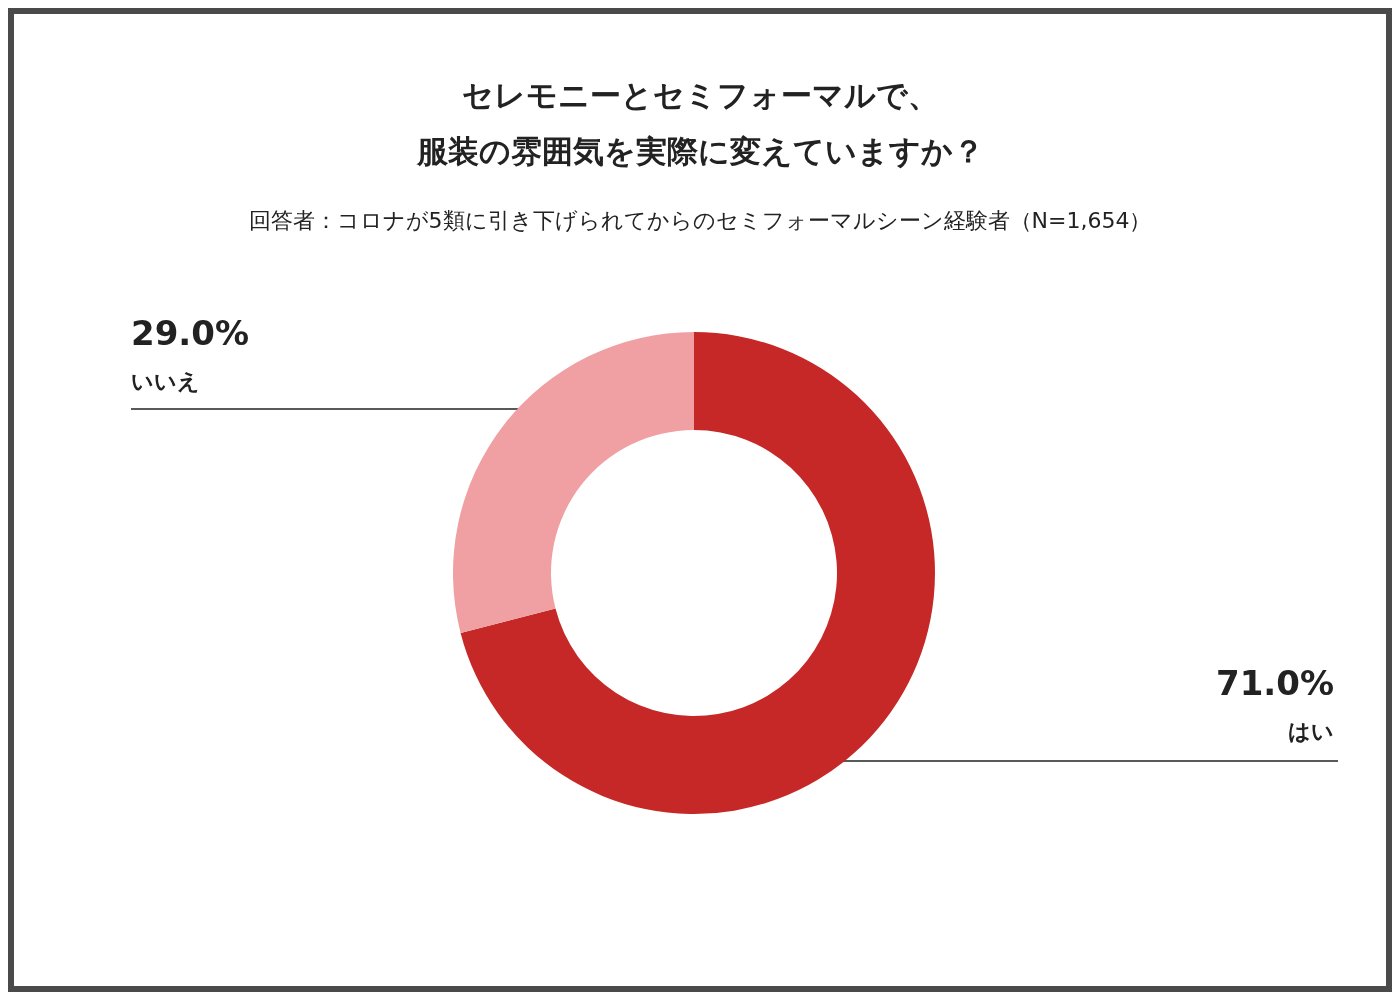  What do you see at coordinates (699, 123) in the screenshot?
I see `chart-title: セレモニーとセミフォーマルで、服装の雰囲気を実際に変えていますか？` at bounding box center [699, 123].